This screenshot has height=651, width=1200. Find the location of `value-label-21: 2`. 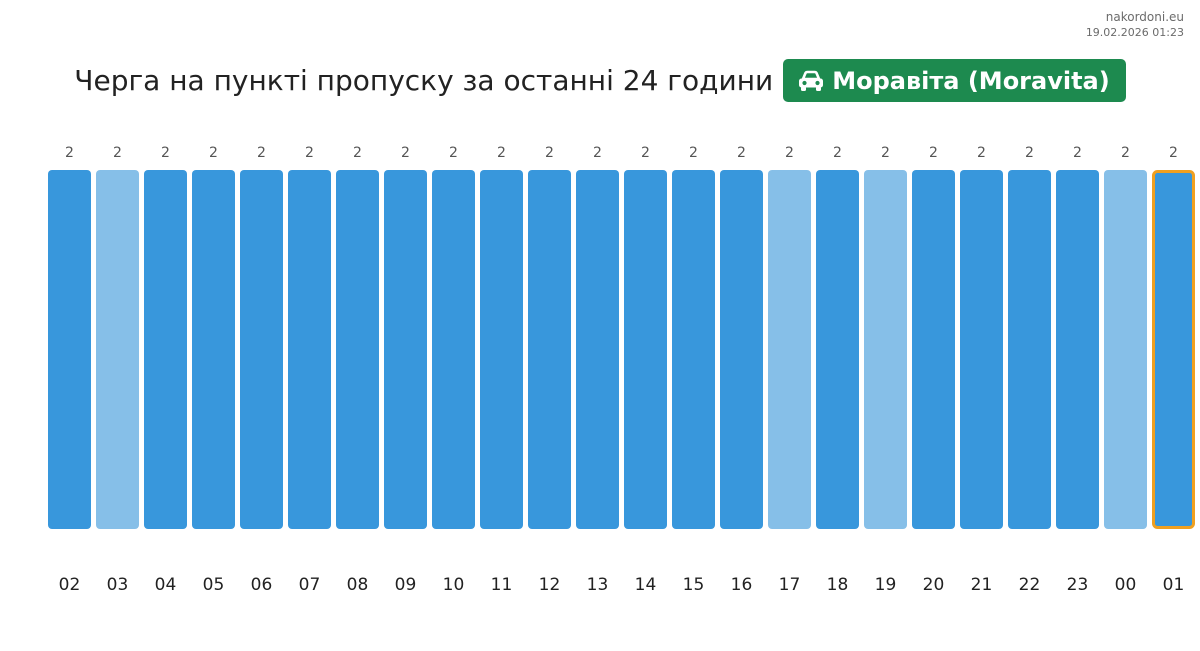

value-label-21: 2 is located at coordinates (981, 153).